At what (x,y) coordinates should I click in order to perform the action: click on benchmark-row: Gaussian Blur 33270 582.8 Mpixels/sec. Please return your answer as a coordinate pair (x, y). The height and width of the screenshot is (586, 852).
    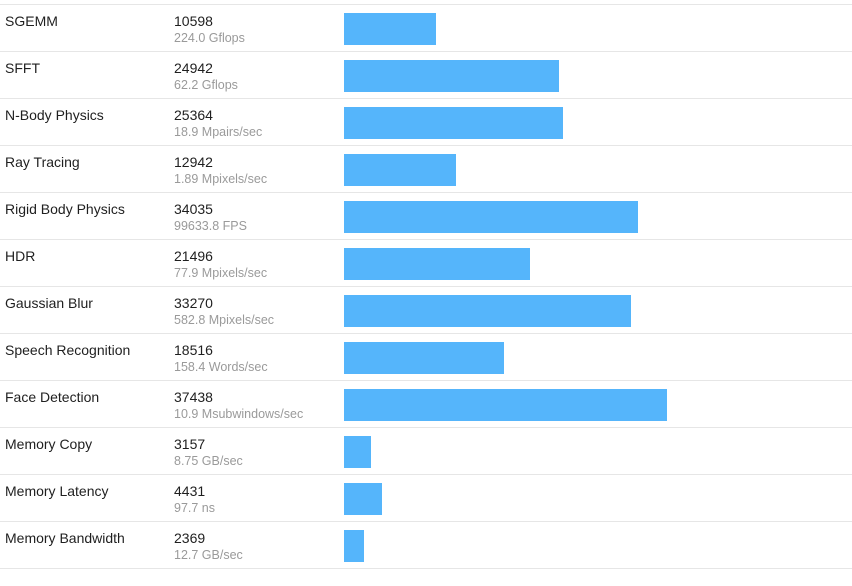
    Looking at the image, I should click on (426, 310).